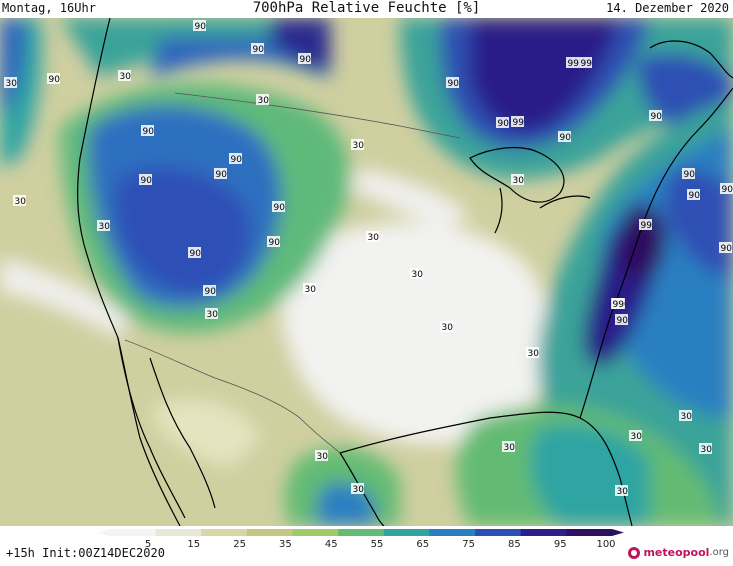  Describe the element at coordinates (49, 8) in the screenshot. I see `valid-time-label: Montag, 16Uhr` at that location.